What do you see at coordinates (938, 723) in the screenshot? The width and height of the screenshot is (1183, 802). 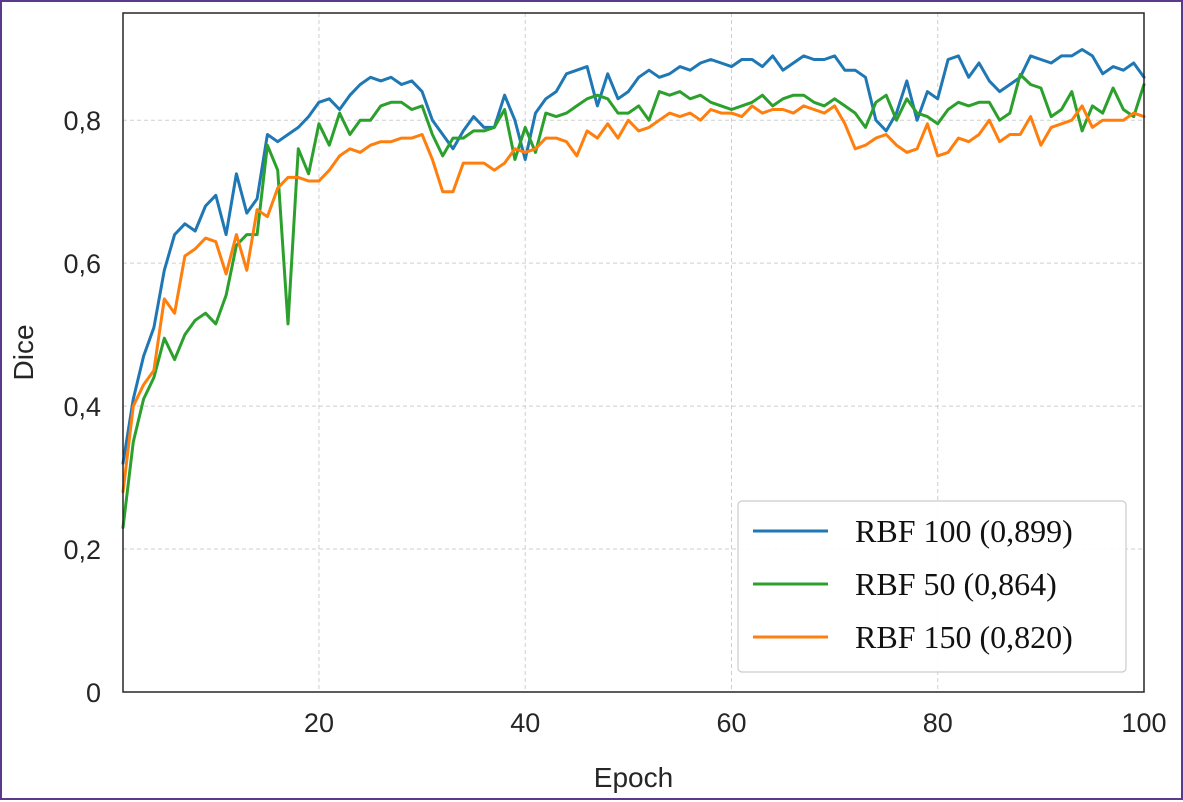 I see `x-tick-label: 80` at bounding box center [938, 723].